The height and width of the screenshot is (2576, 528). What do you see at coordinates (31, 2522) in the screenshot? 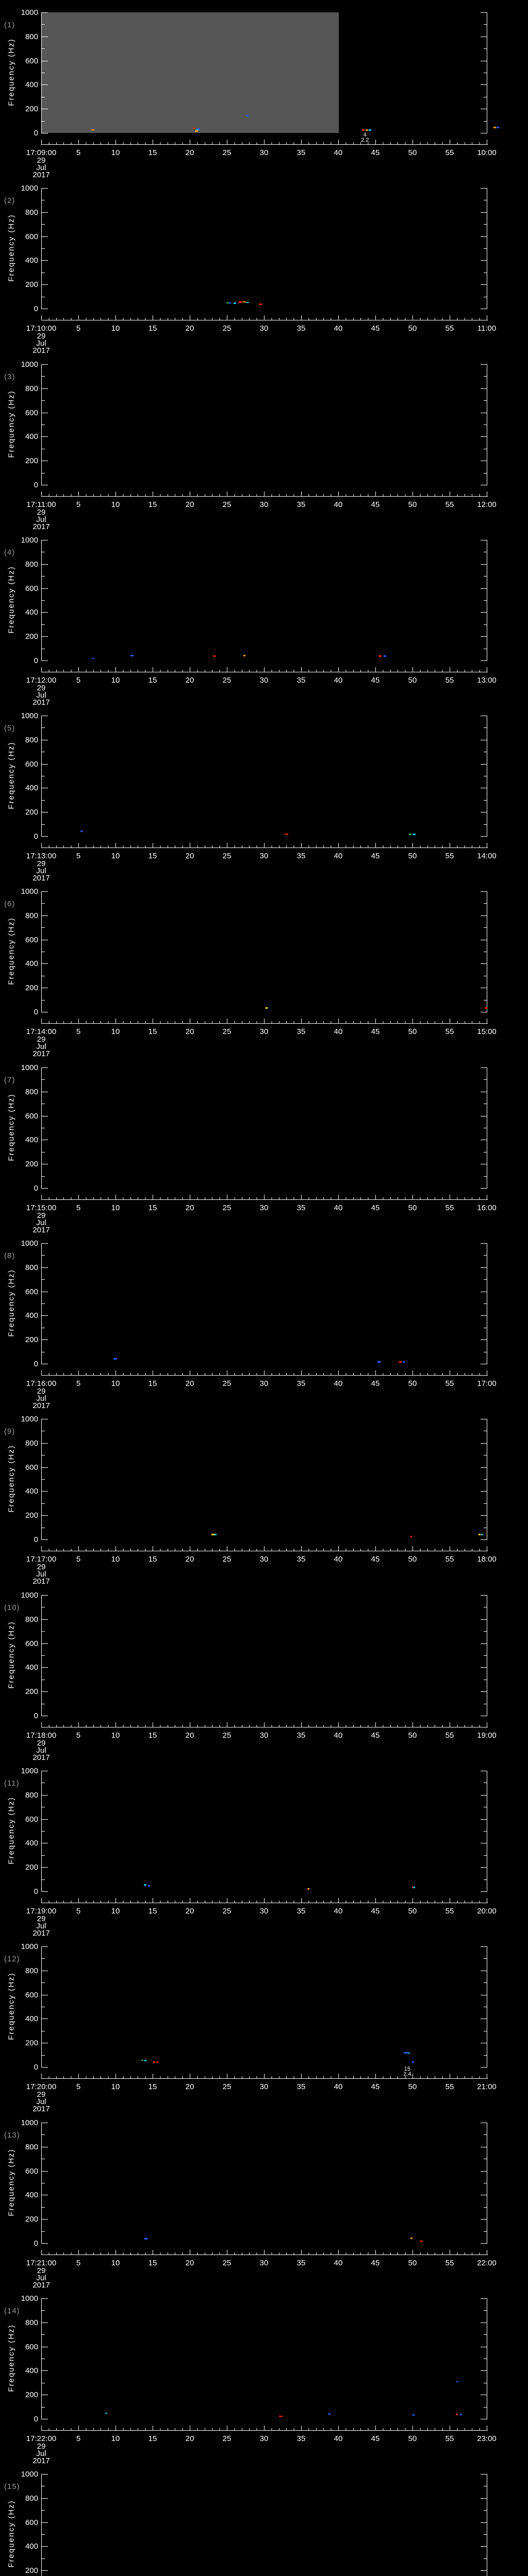
I see `y-tick-label: 600` at bounding box center [31, 2522].